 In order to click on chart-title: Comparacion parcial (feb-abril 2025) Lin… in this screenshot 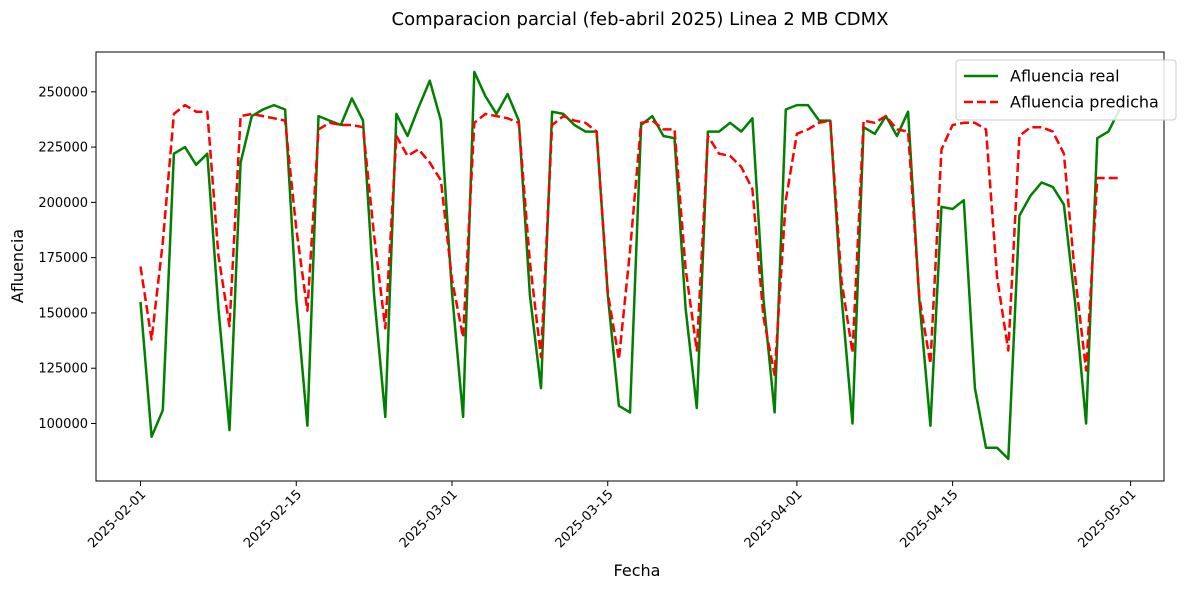, I will do `click(640, 19)`.